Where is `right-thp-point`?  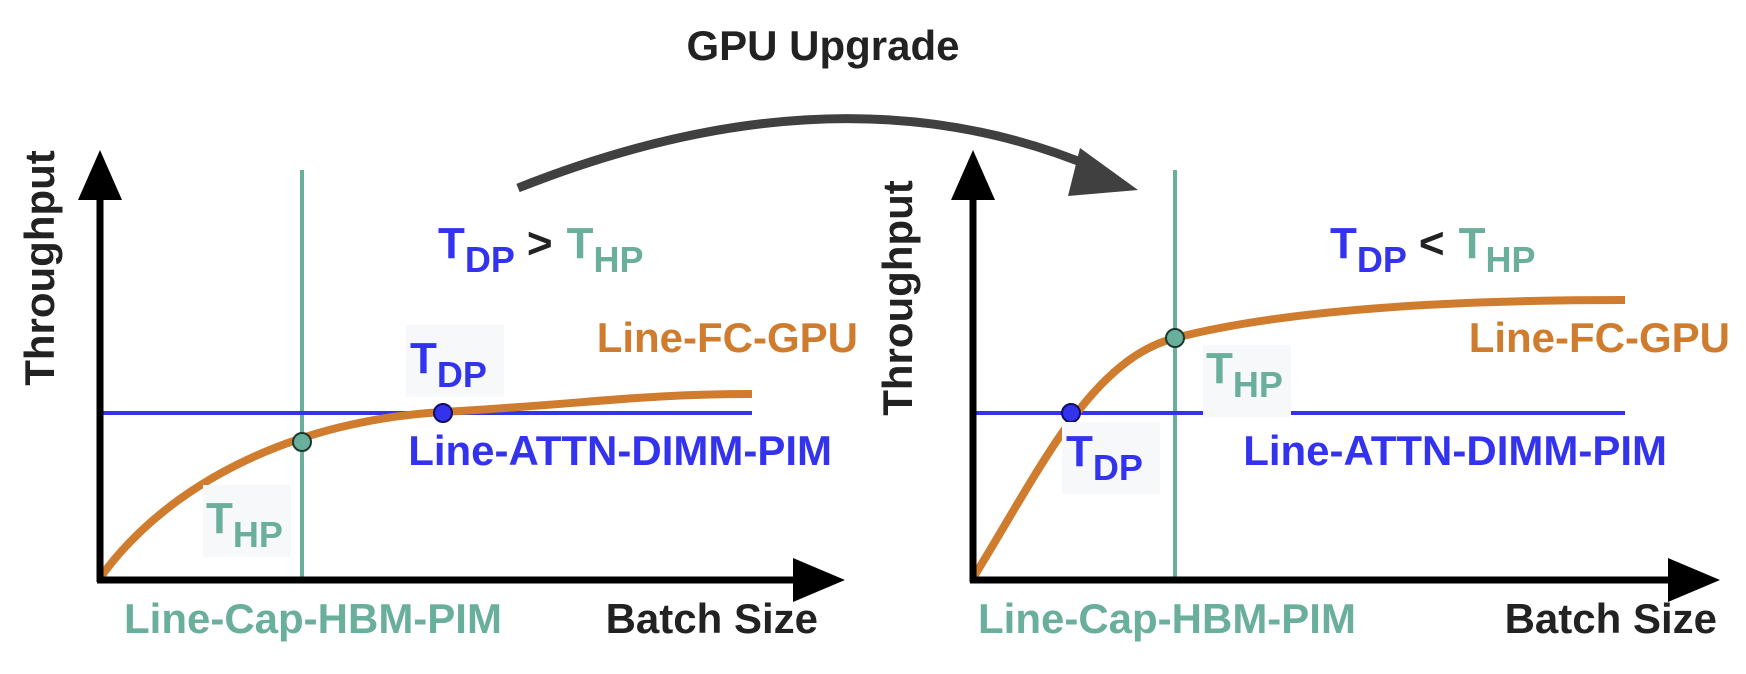 right-thp-point is located at coordinates (1175, 338).